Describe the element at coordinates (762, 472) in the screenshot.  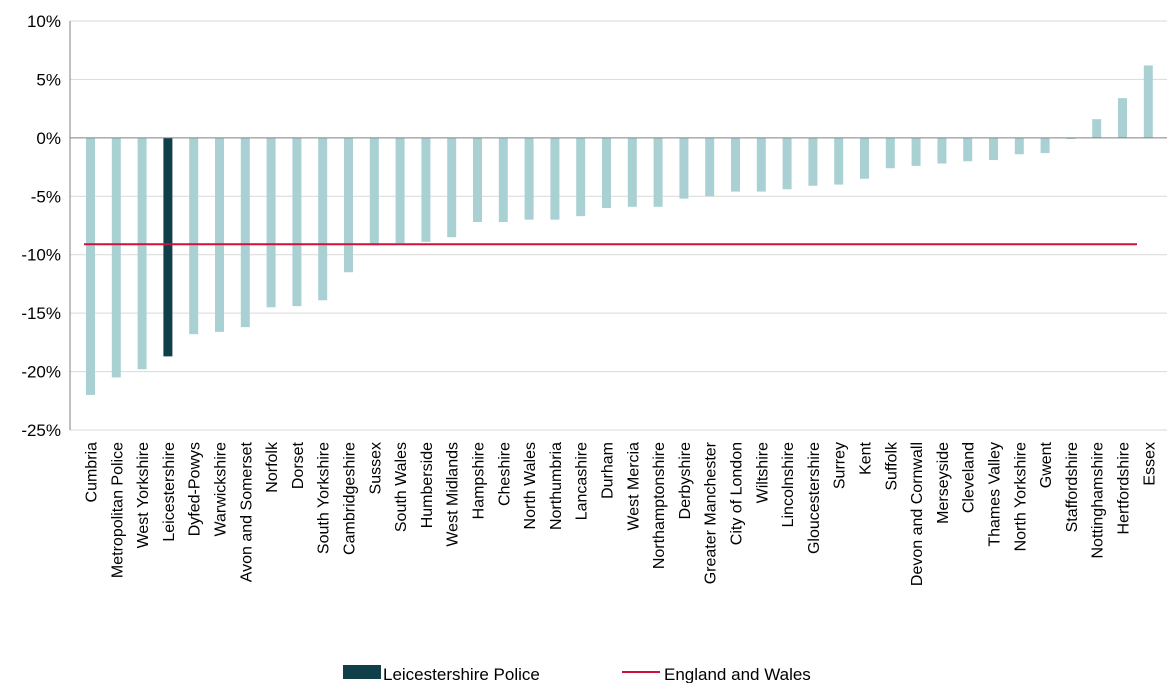
I see `x-tick-label: Wiltshire` at that location.